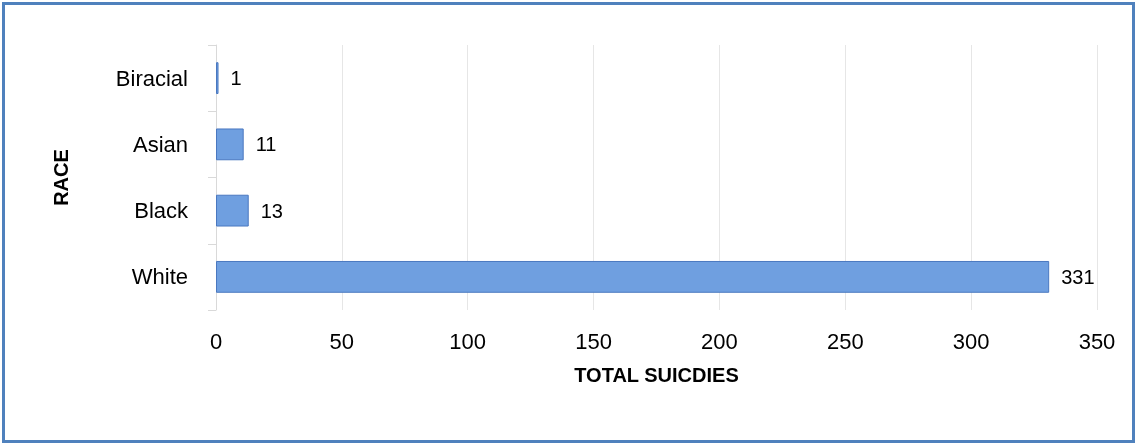 The height and width of the screenshot is (443, 1135). I want to click on data-label: 13, so click(271, 210).